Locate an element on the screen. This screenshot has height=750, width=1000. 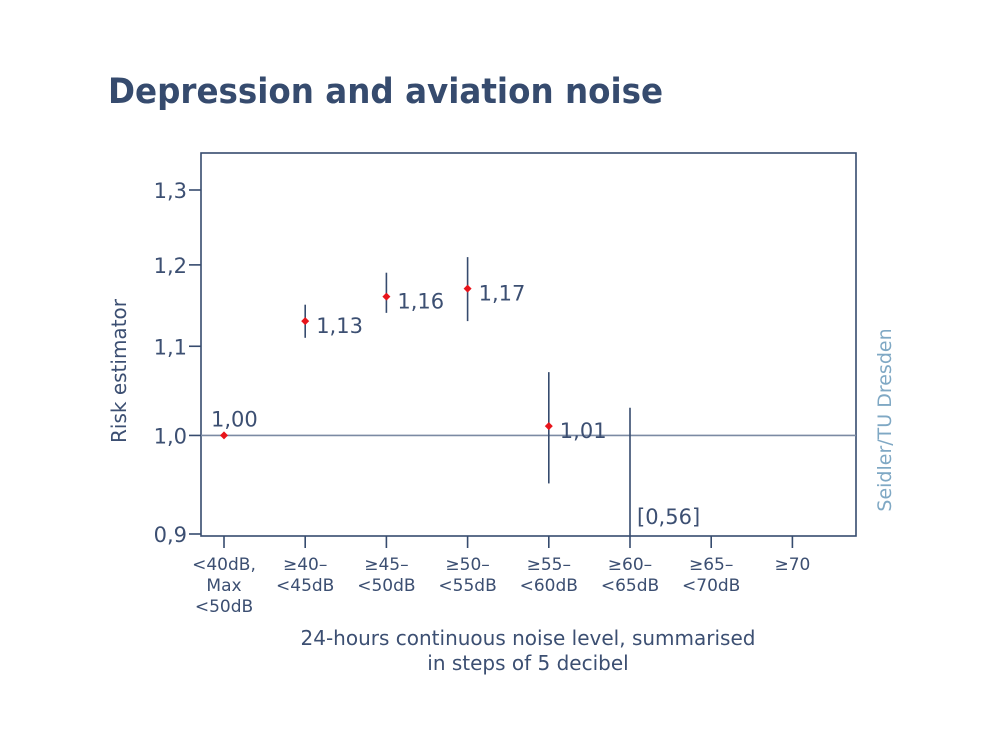
x-tick-label: ≥65– is located at coordinates (711, 565).